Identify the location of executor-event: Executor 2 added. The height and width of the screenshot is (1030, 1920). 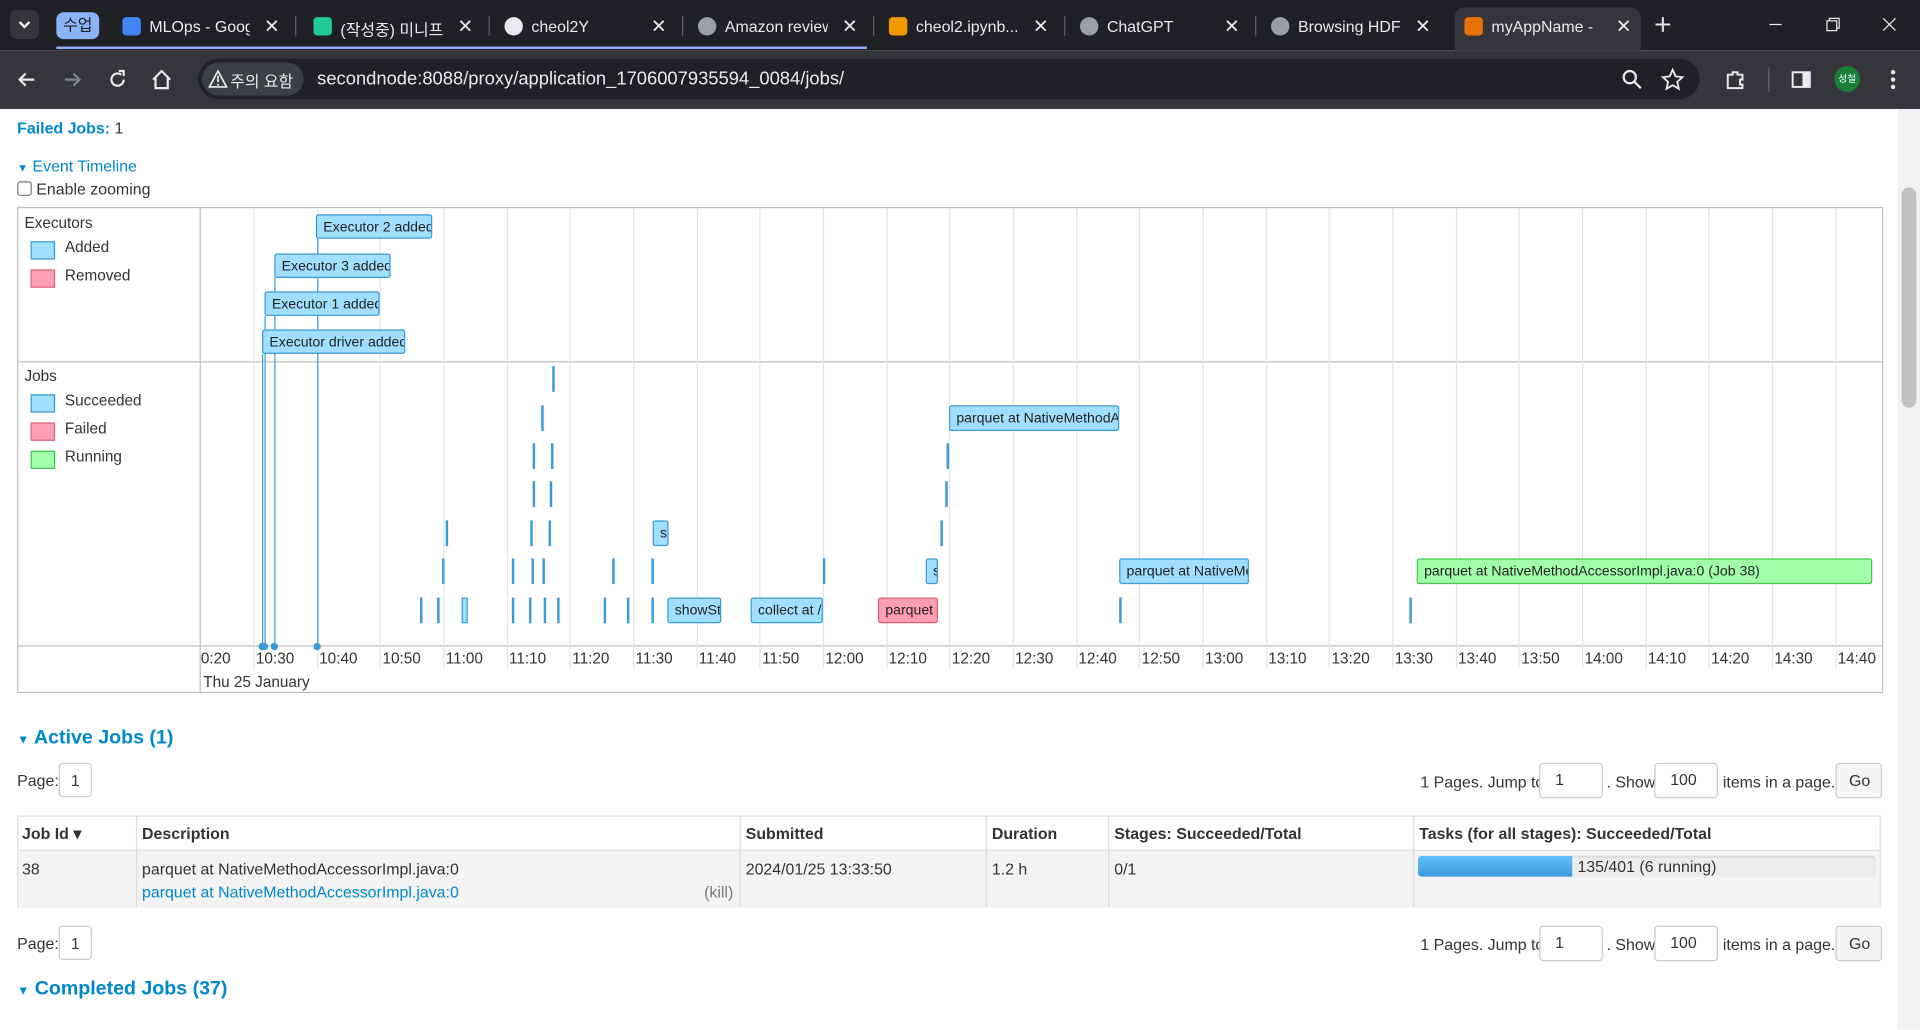
(374, 226).